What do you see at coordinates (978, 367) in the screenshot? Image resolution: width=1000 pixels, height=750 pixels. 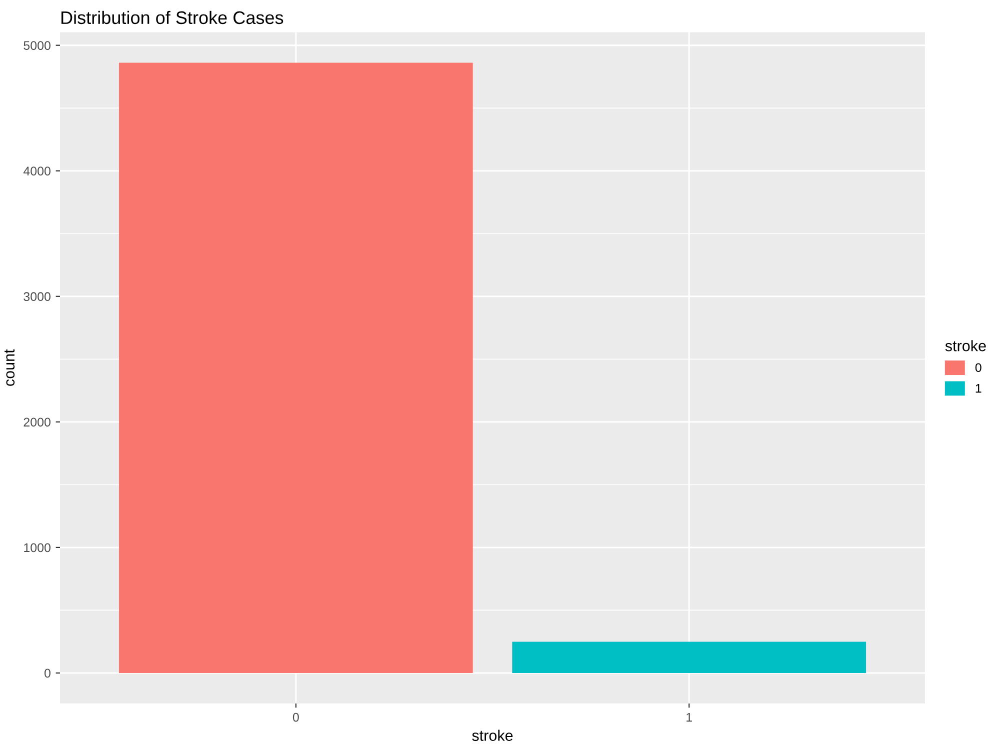 I see `legend-label: 0` at bounding box center [978, 367].